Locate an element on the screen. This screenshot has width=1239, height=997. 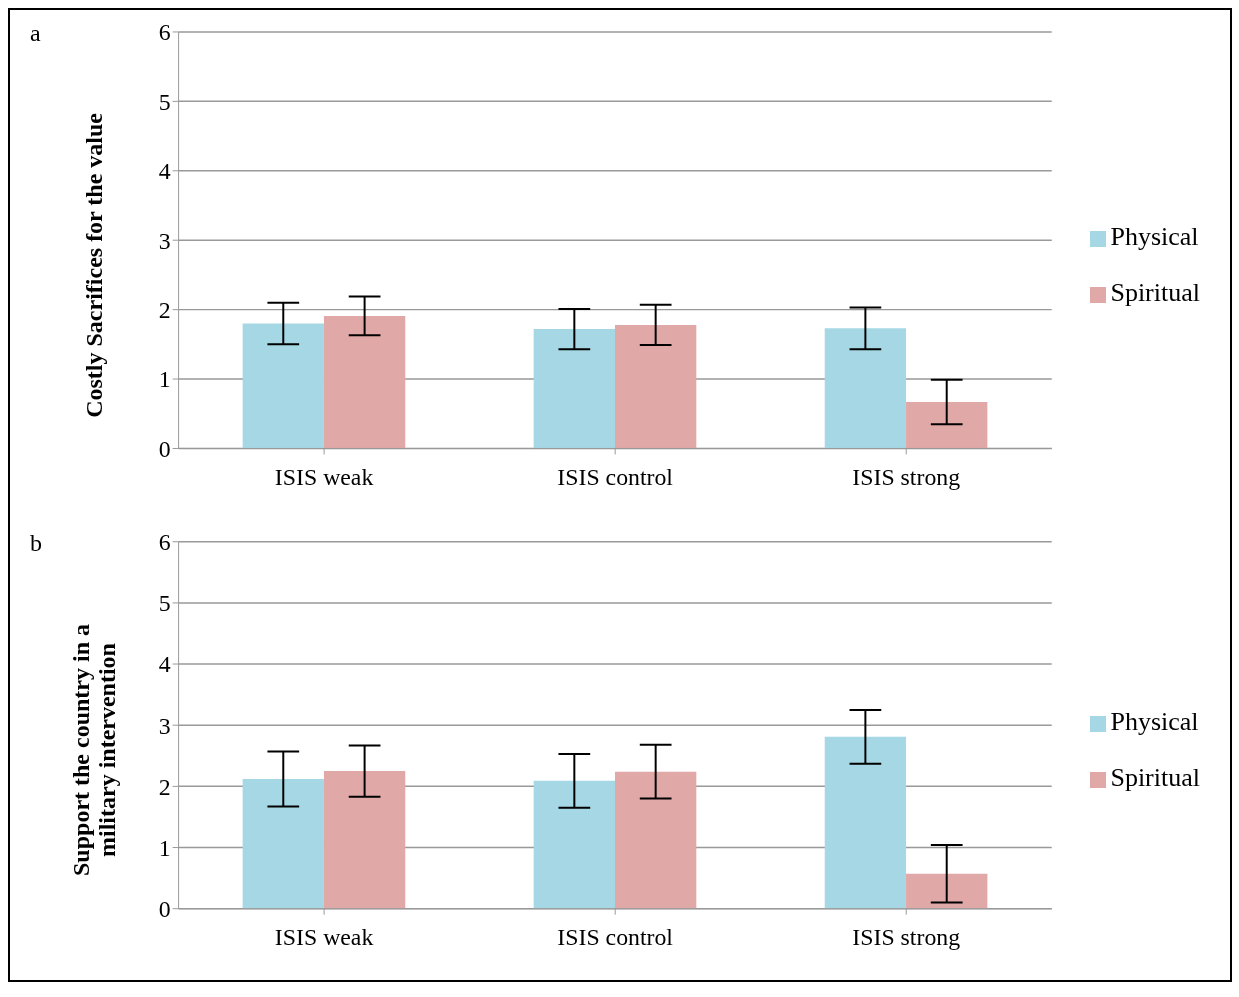
chart-title: b is located at coordinates (36, 543).